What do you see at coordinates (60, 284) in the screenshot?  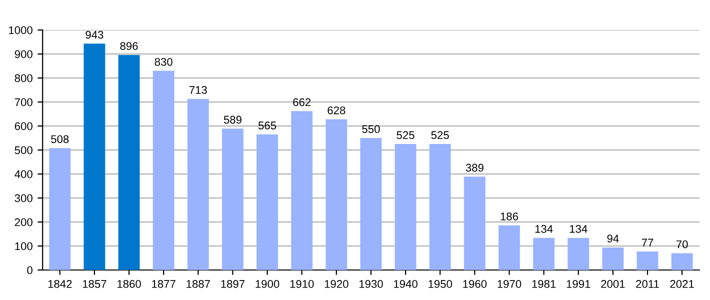 I see `x-tick-label: 1842` at bounding box center [60, 284].